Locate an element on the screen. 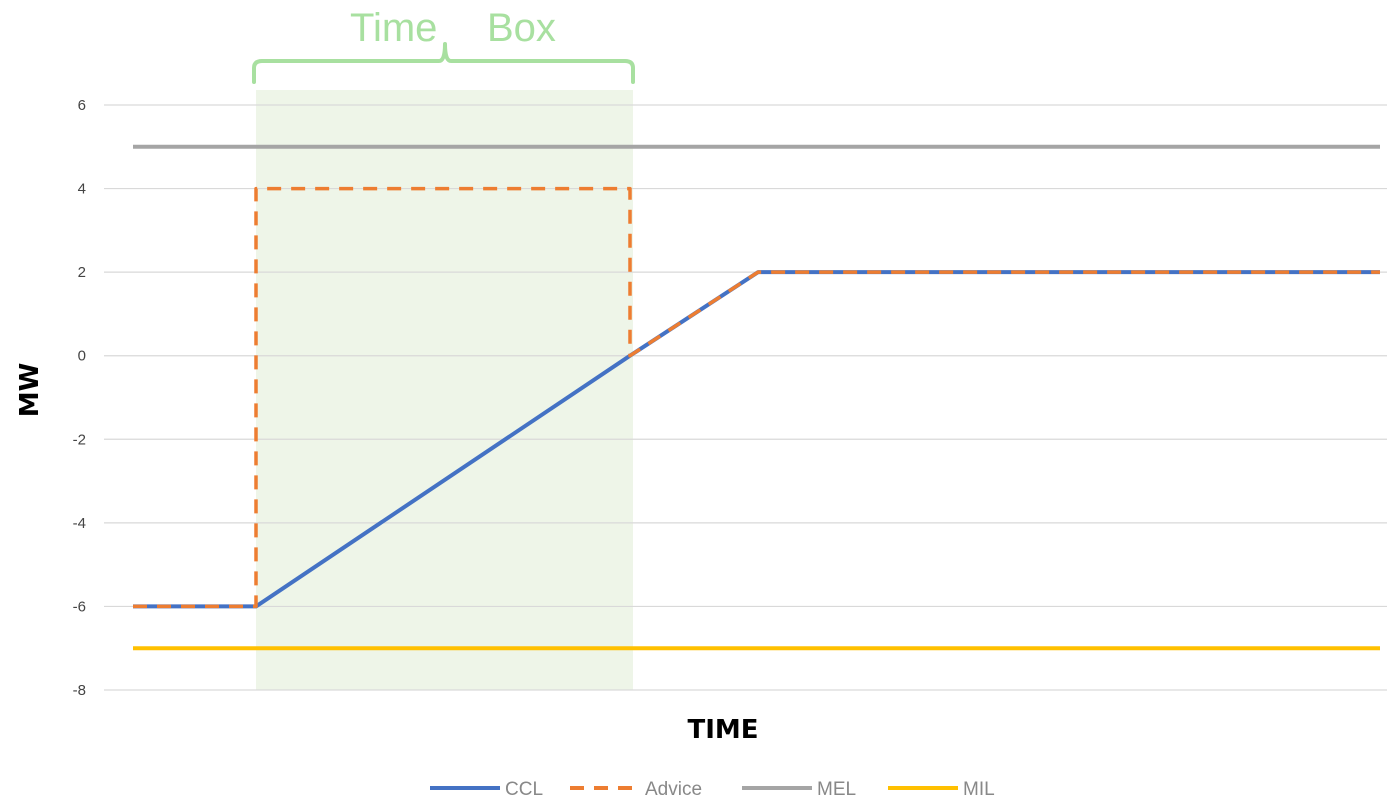  time-box-annotation: Time Box is located at coordinates (443, 45).